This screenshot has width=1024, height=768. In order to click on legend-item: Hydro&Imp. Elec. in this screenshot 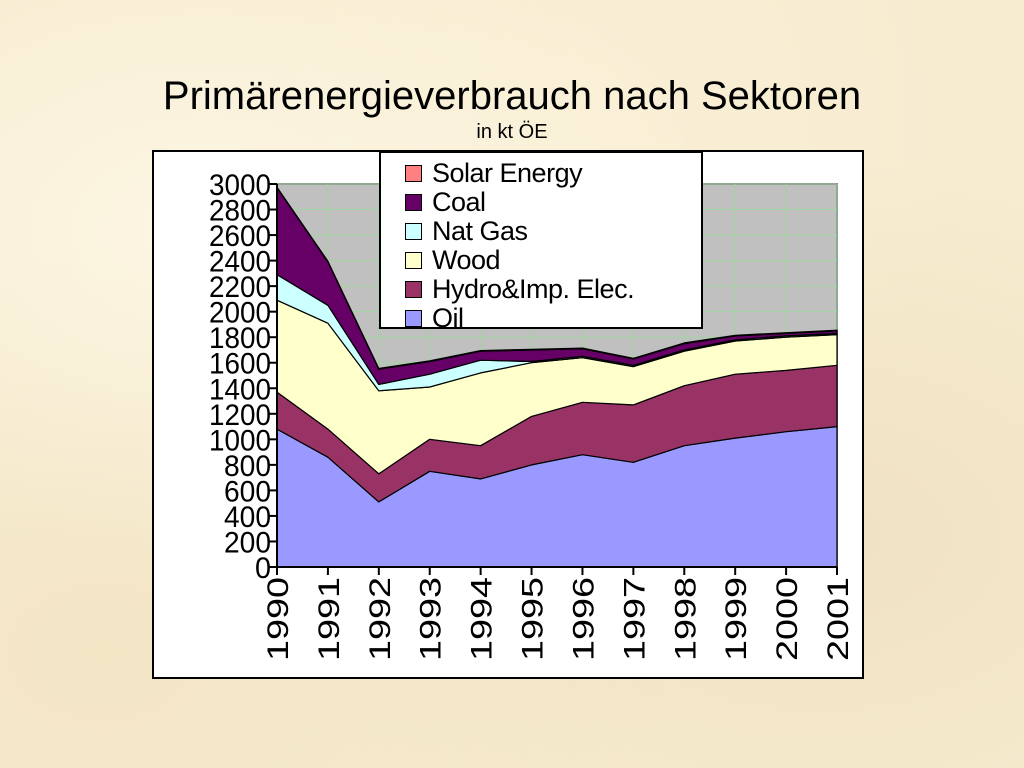, I will do `click(553, 289)`.